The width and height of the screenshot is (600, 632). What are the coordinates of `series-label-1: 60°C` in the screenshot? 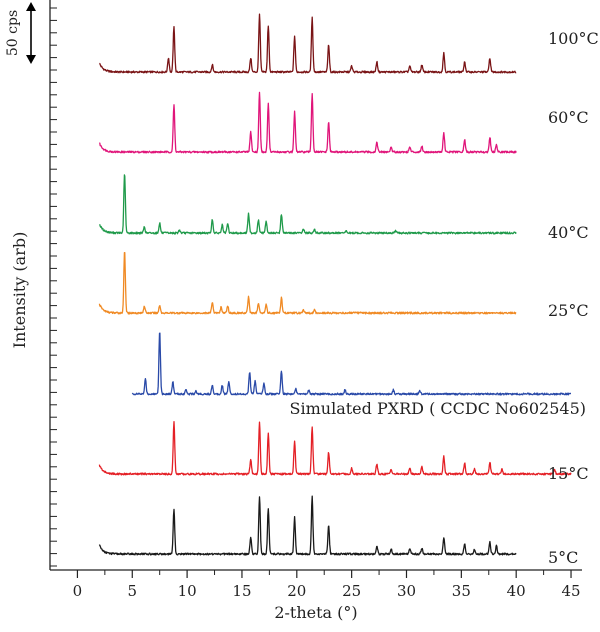 It's located at (568, 117).